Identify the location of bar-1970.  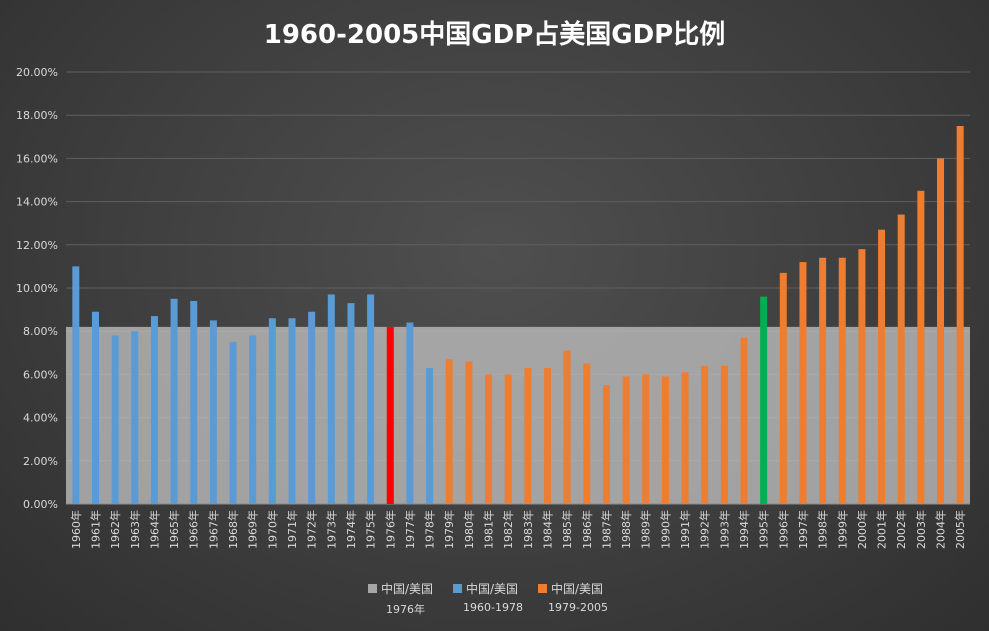
(272, 411).